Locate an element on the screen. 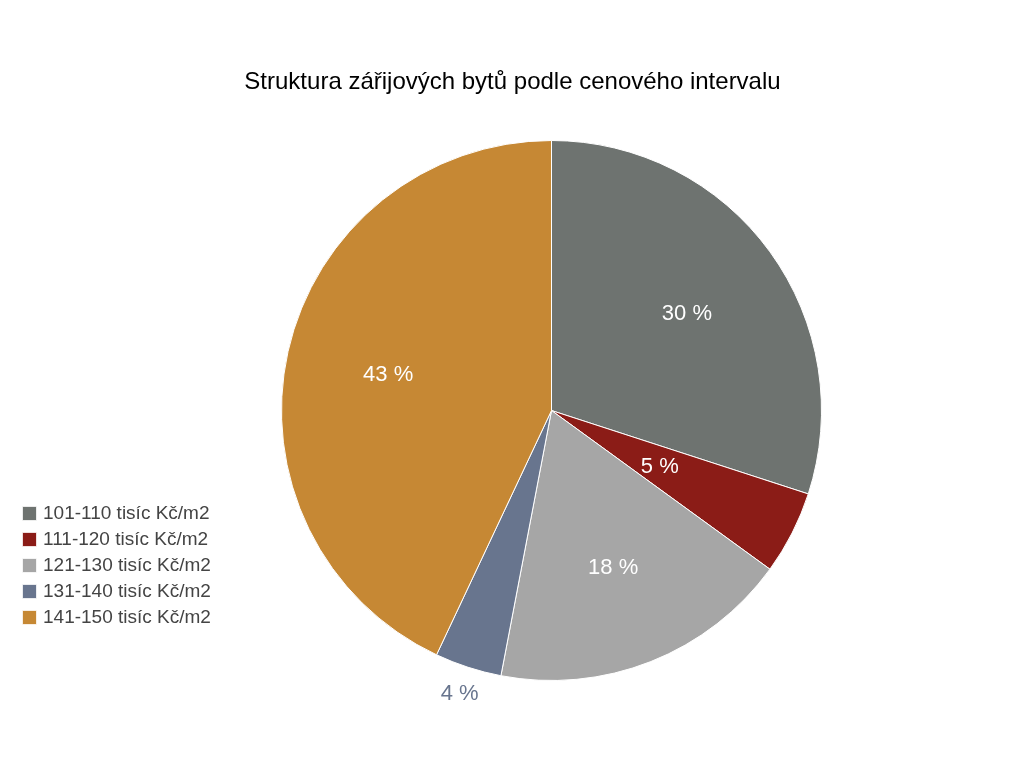  data-label: 18 % is located at coordinates (613, 566).